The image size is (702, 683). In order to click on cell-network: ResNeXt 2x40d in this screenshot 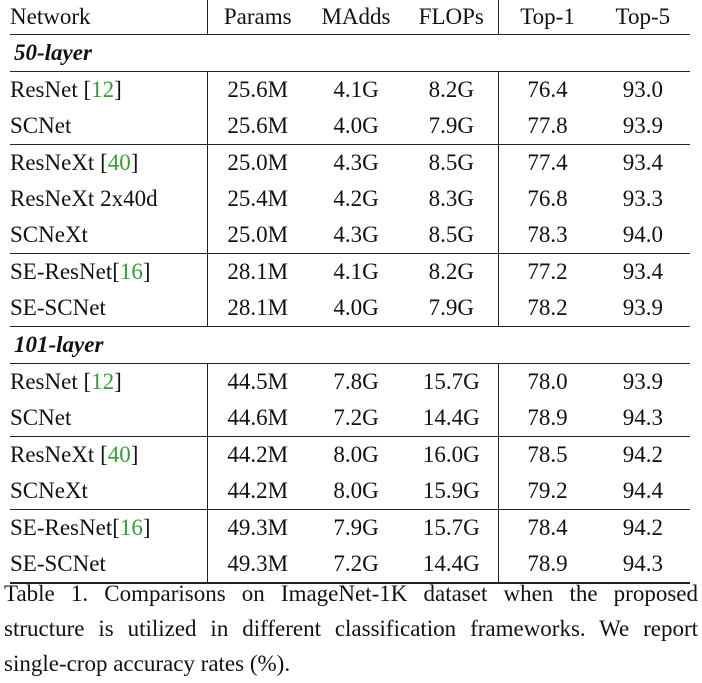, I will do `click(108, 199)`.